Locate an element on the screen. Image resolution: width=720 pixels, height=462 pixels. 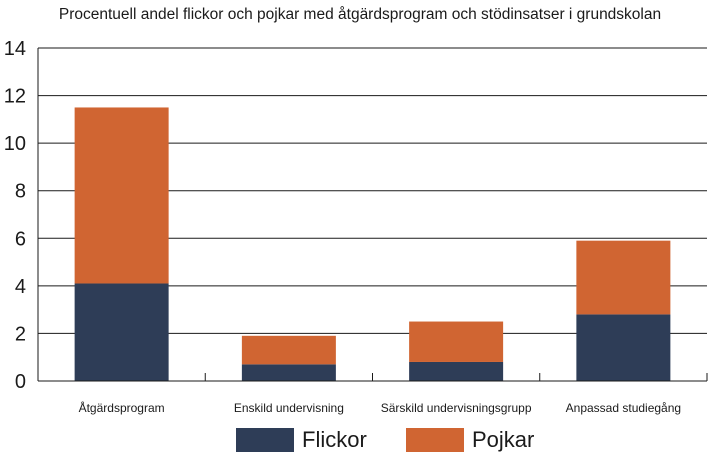
x-tick-label: Anpassad studiegång is located at coordinates (623, 408).